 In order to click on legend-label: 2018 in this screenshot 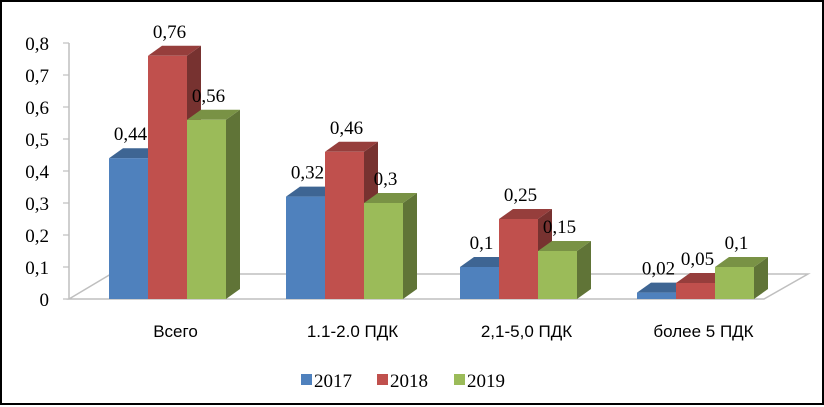, I will do `click(409, 381)`.